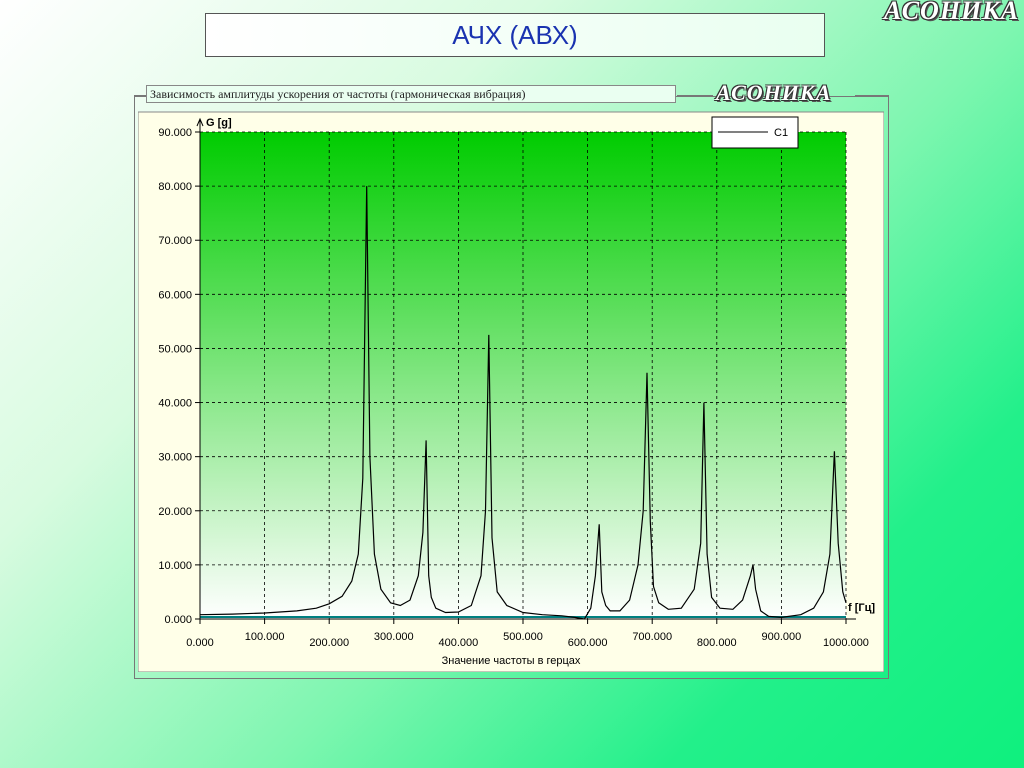 The width and height of the screenshot is (1024, 768). What do you see at coordinates (755, 132) in the screenshot?
I see `legend: C1` at bounding box center [755, 132].